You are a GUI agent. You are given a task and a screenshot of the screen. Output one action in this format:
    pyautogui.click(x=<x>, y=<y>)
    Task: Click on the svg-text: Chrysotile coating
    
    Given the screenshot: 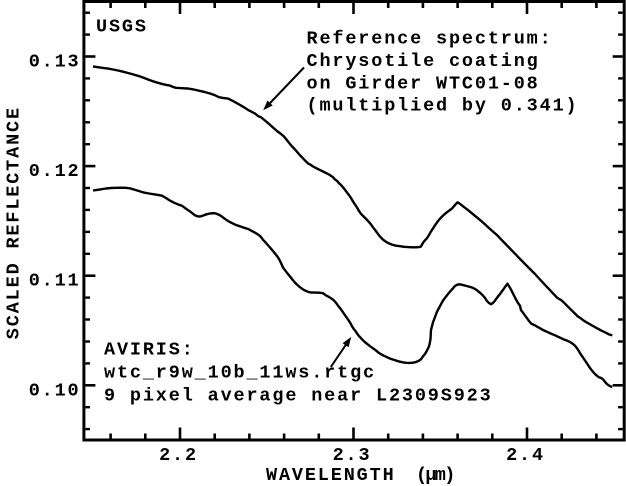 What is the action you would take?
    pyautogui.click(x=423, y=61)
    